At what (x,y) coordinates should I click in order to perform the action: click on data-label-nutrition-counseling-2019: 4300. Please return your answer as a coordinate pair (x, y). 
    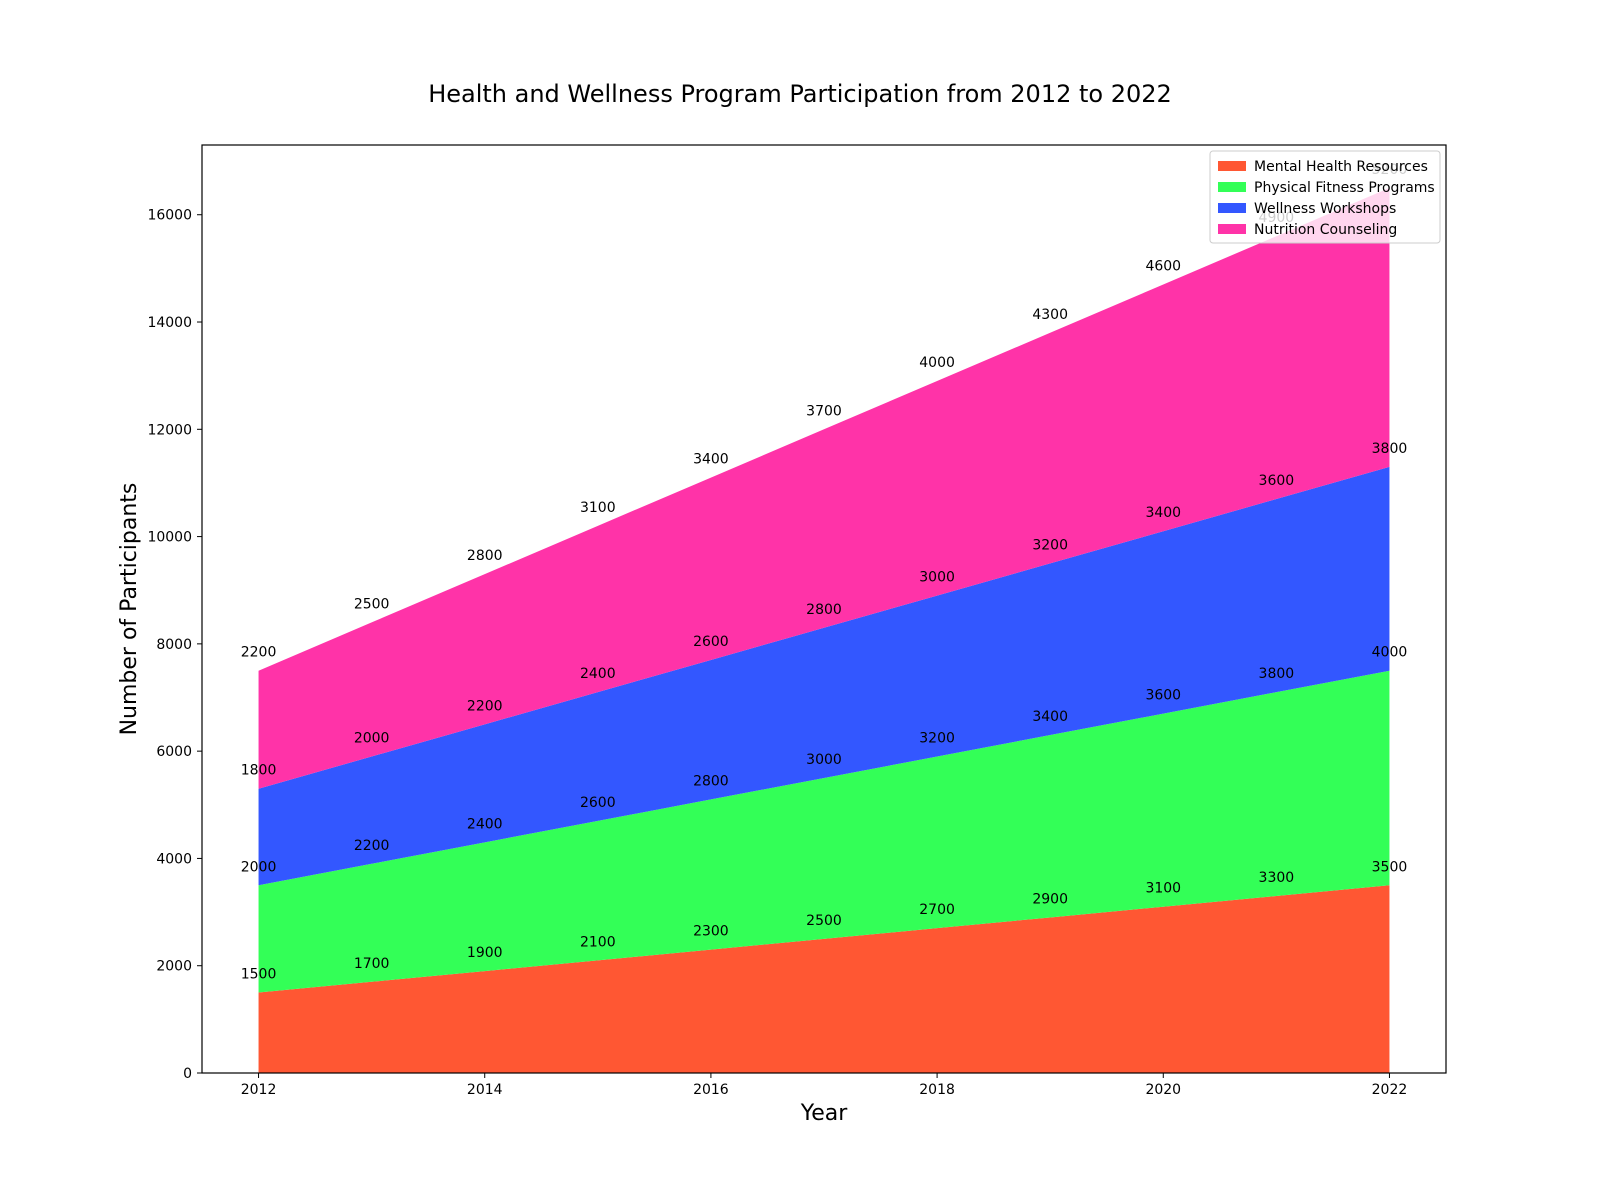
    Looking at the image, I should click on (1050, 315).